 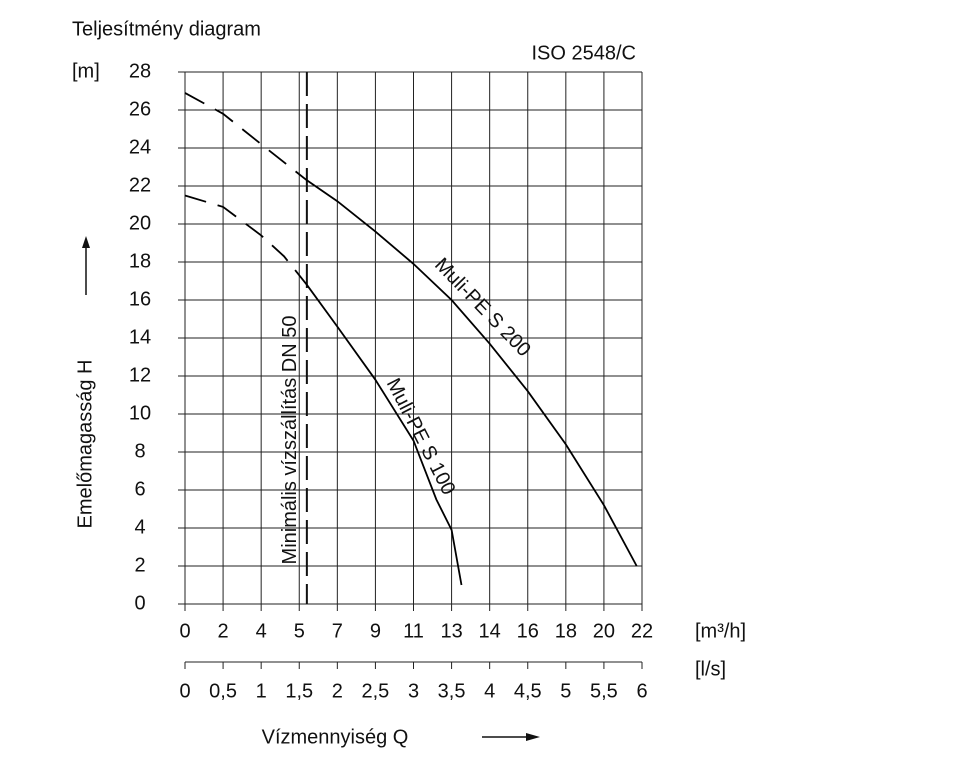 I want to click on standard-label: ISO 2548/C, so click(x=583, y=53).